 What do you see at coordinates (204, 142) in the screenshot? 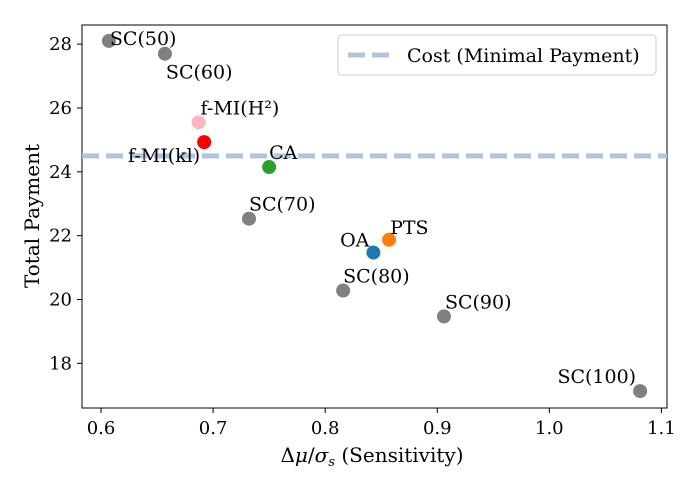
I see `point-f-mi-kl` at bounding box center [204, 142].